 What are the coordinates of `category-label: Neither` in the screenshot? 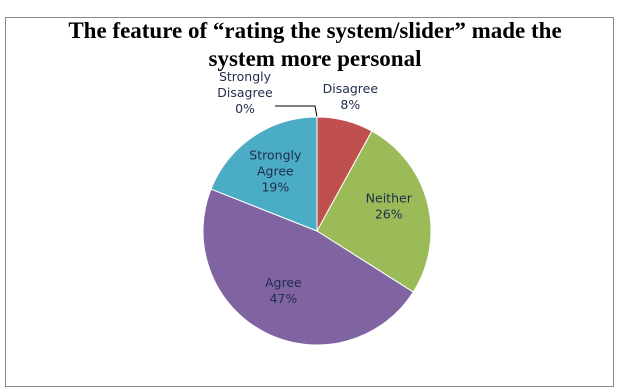 It's located at (389, 198).